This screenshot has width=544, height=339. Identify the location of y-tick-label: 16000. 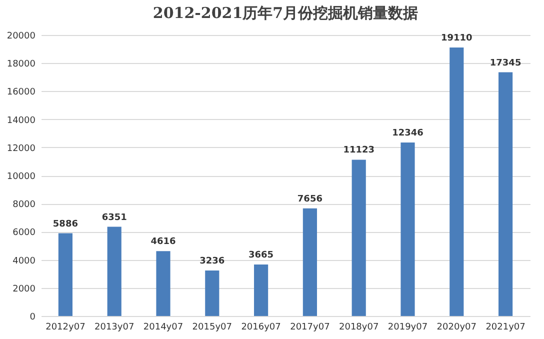
(21, 93).